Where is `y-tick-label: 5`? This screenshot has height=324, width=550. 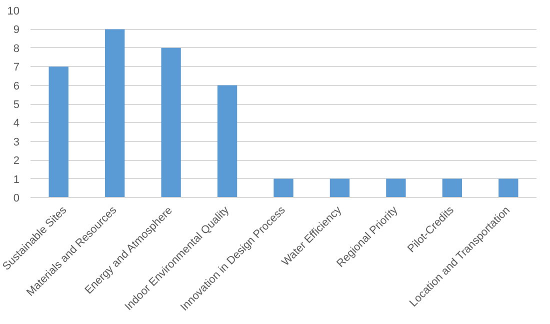
y-tick-label: 5 is located at coordinates (16, 105).